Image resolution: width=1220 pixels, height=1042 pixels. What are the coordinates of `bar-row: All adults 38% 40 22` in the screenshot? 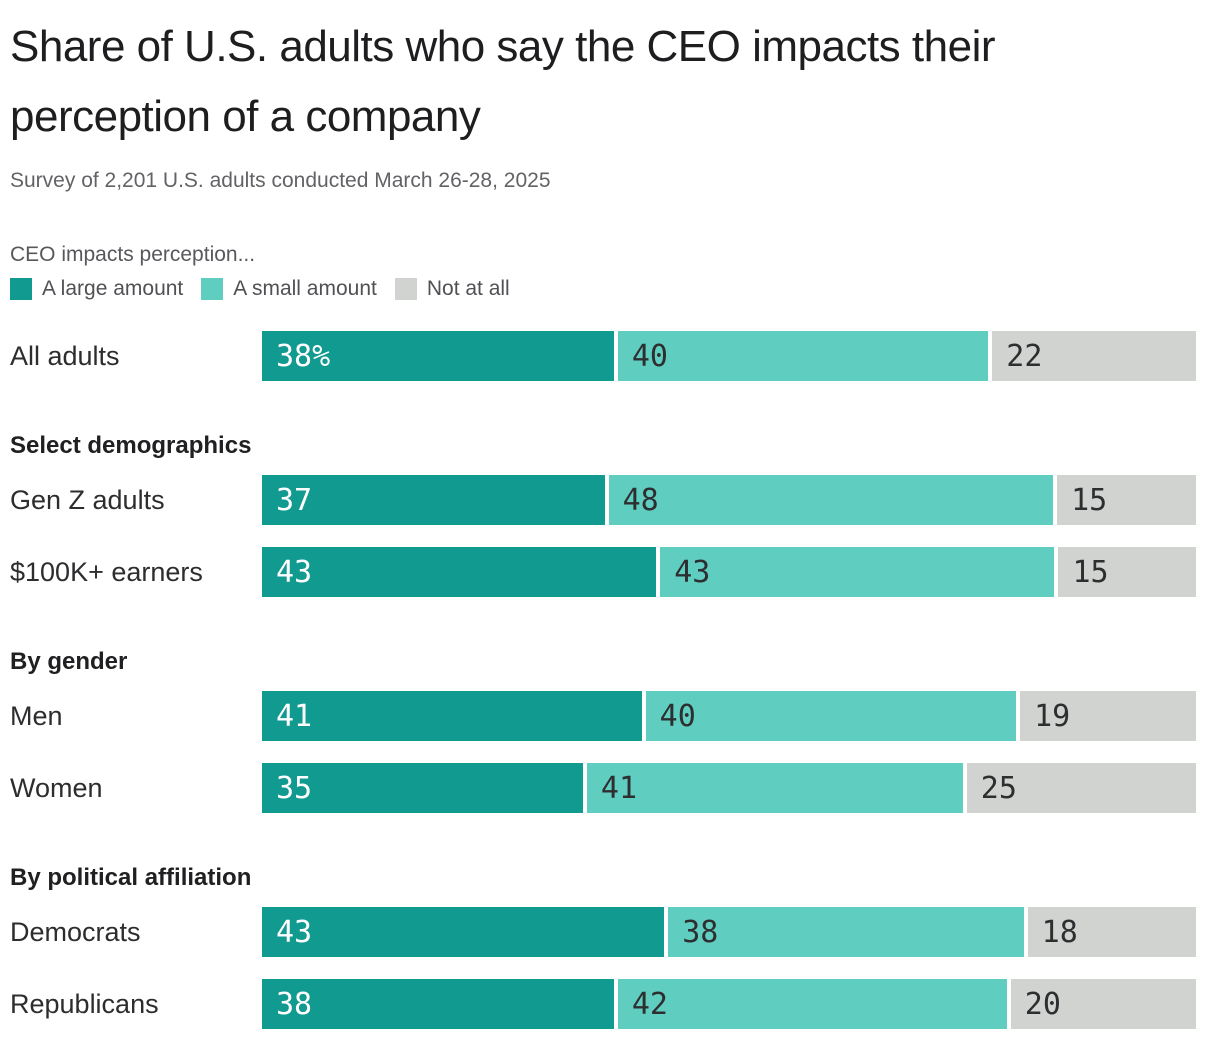 It's located at (603, 356).